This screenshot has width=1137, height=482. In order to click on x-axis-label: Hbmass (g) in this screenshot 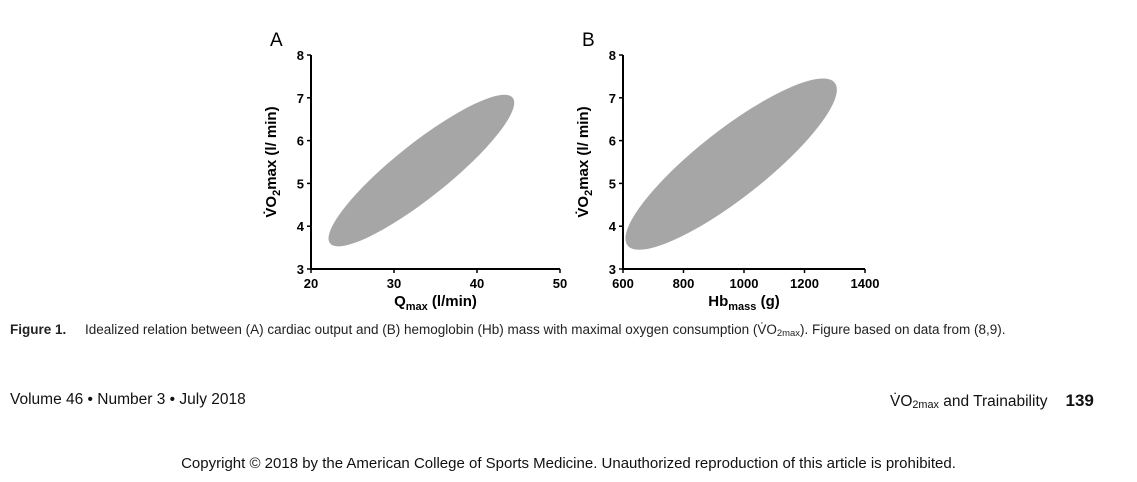, I will do `click(743, 303)`.